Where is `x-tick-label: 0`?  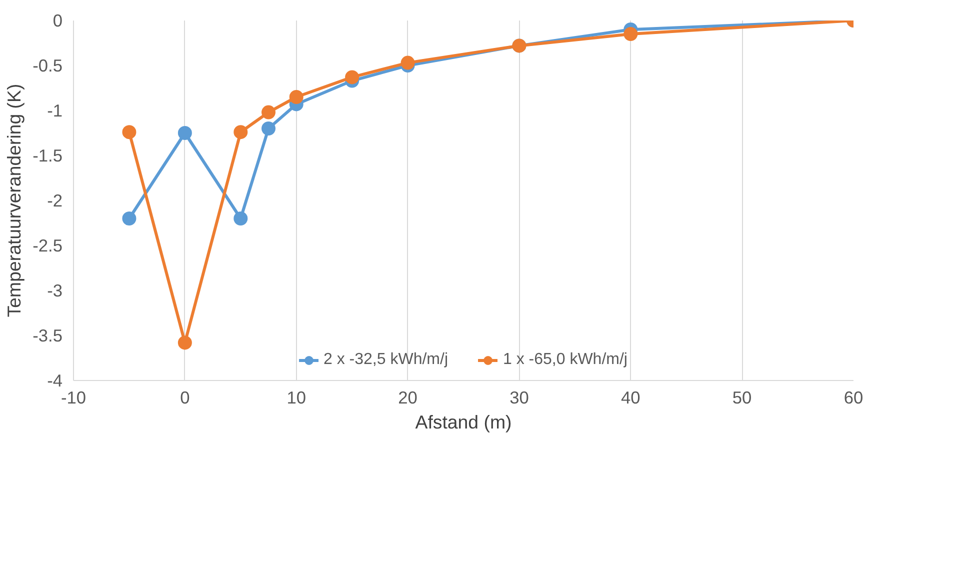
x-tick-label: 0 is located at coordinates (185, 398).